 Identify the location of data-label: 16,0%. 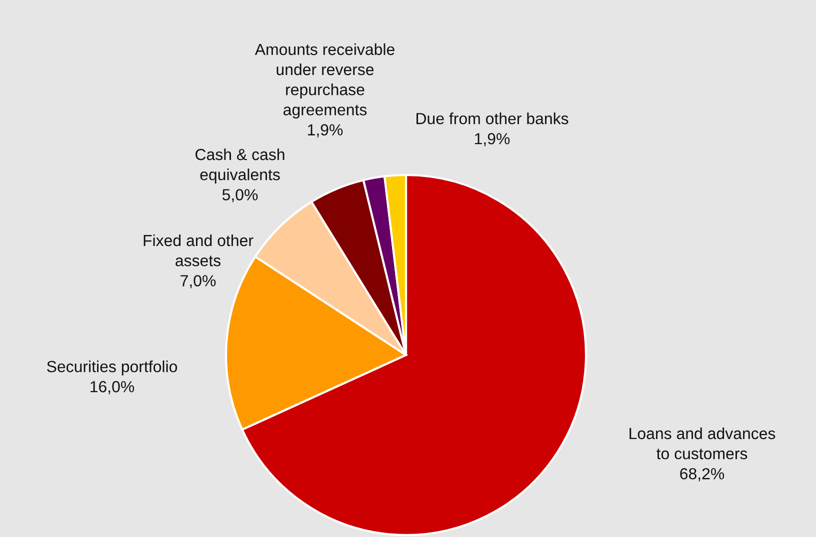
(112, 387).